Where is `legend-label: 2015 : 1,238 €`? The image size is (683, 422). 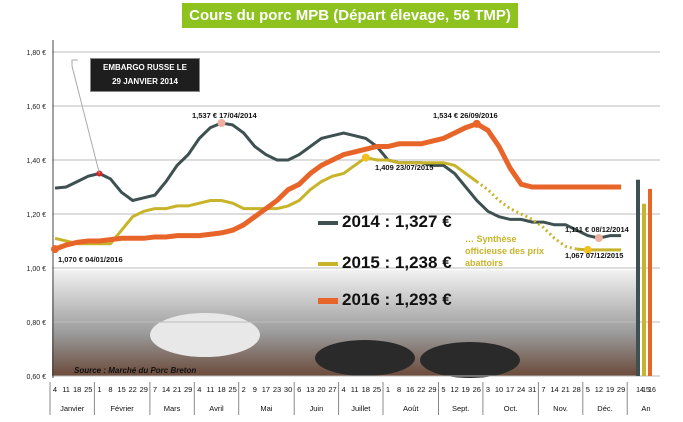
legend-label: 2015 : 1,238 € is located at coordinates (397, 262).